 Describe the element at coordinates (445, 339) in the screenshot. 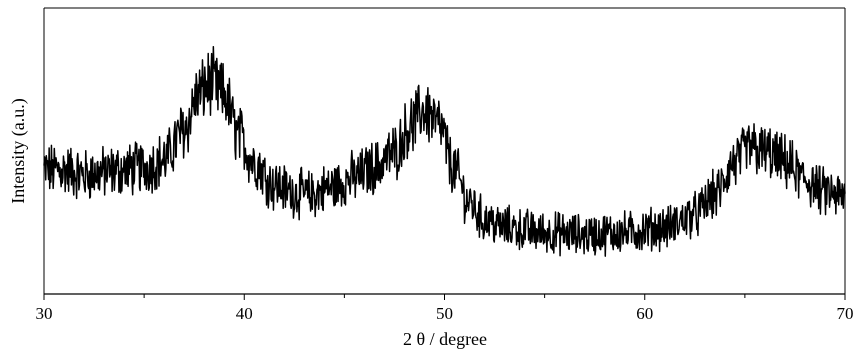

I see `x-axis-title: 2 θ / degree` at that location.